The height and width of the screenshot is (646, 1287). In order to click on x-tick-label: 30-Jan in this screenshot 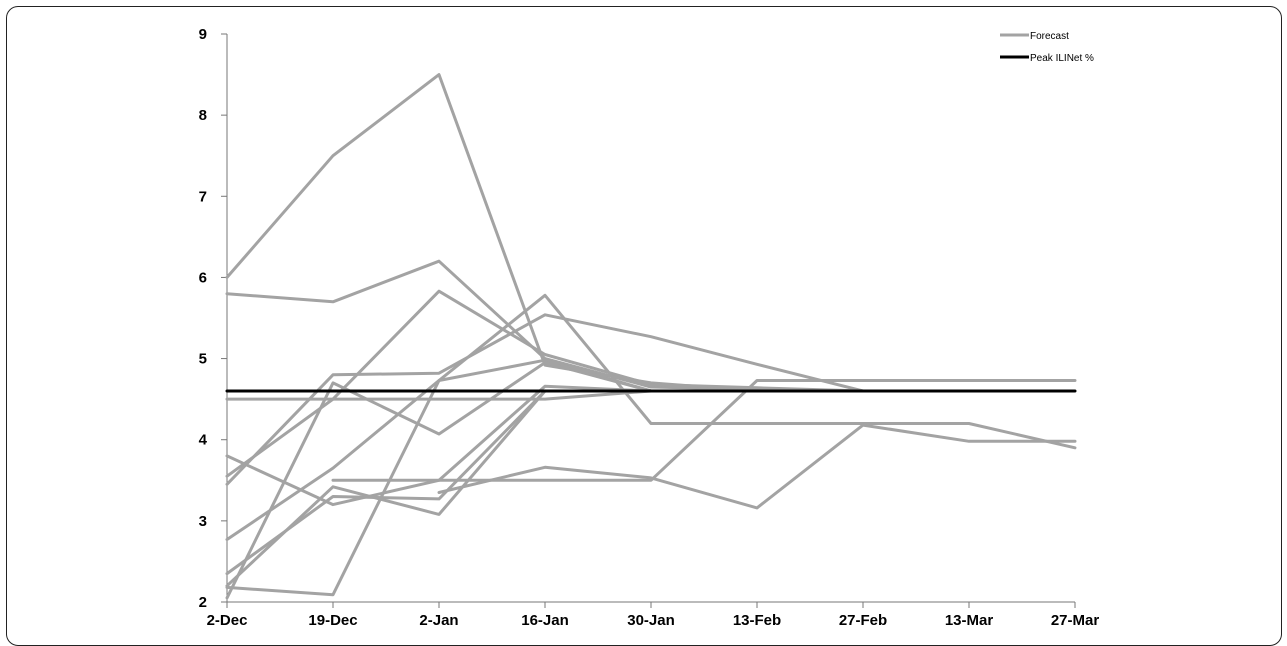, I will do `click(651, 620)`.